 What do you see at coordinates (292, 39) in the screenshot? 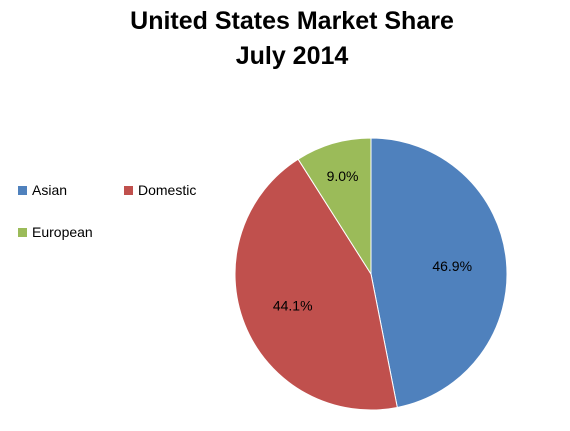
I see `chart-title: United States Market Share July 2014` at bounding box center [292, 39].